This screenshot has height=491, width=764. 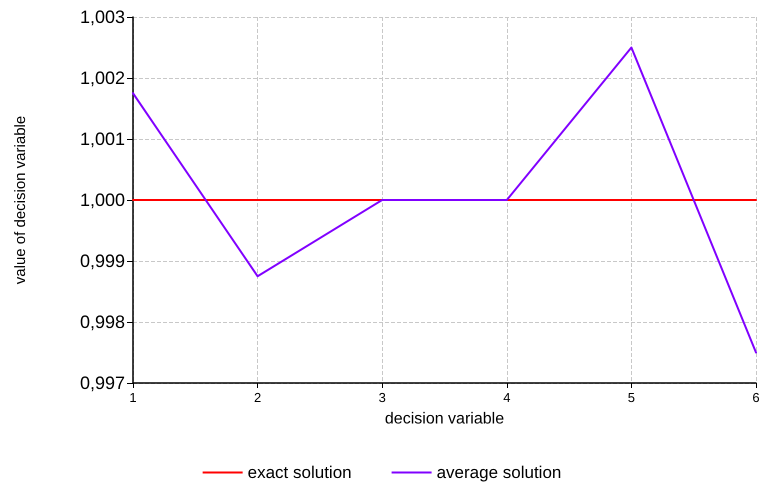 What do you see at coordinates (133, 397) in the screenshot?
I see `x-tick-label: 1` at bounding box center [133, 397].